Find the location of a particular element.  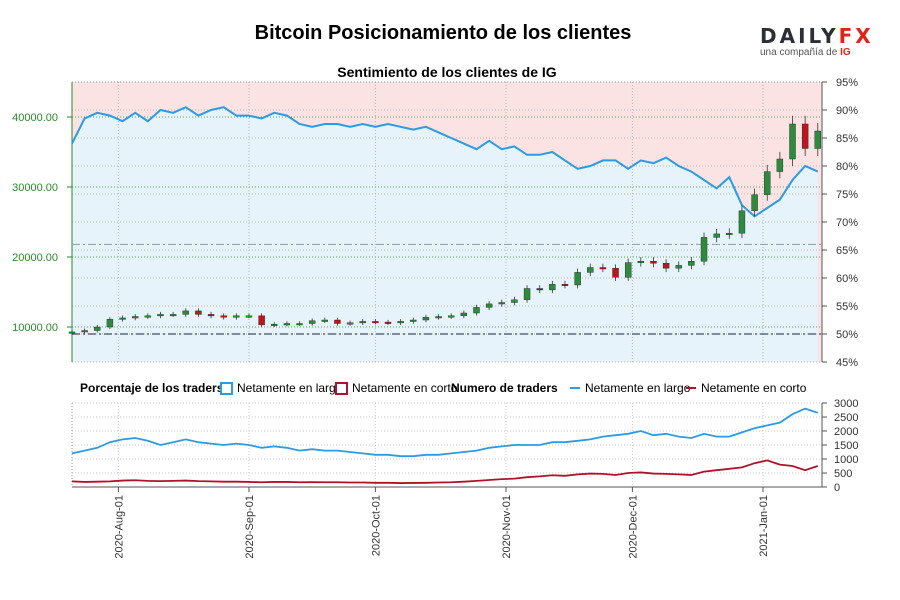

legend-pct-short: Netamente en corto is located at coordinates (396, 388).